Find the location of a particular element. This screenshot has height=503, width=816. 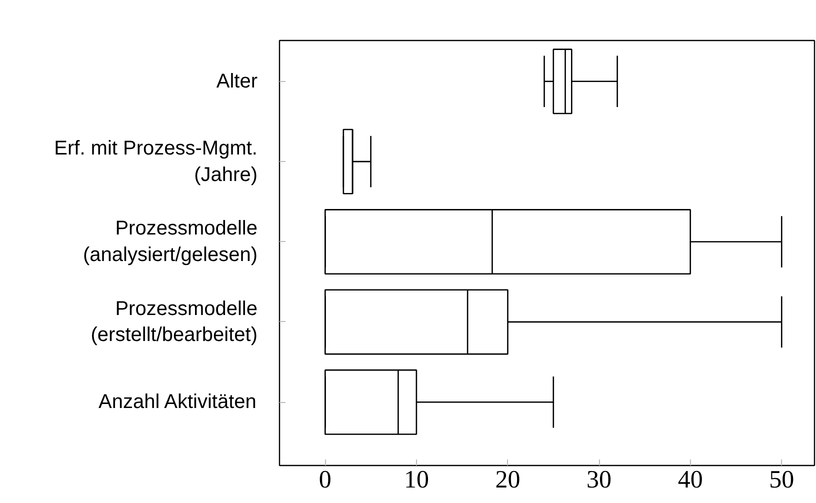

y-tick-label: Prozessmodelle (erstellt/bearbeitet) is located at coordinates (174, 322).